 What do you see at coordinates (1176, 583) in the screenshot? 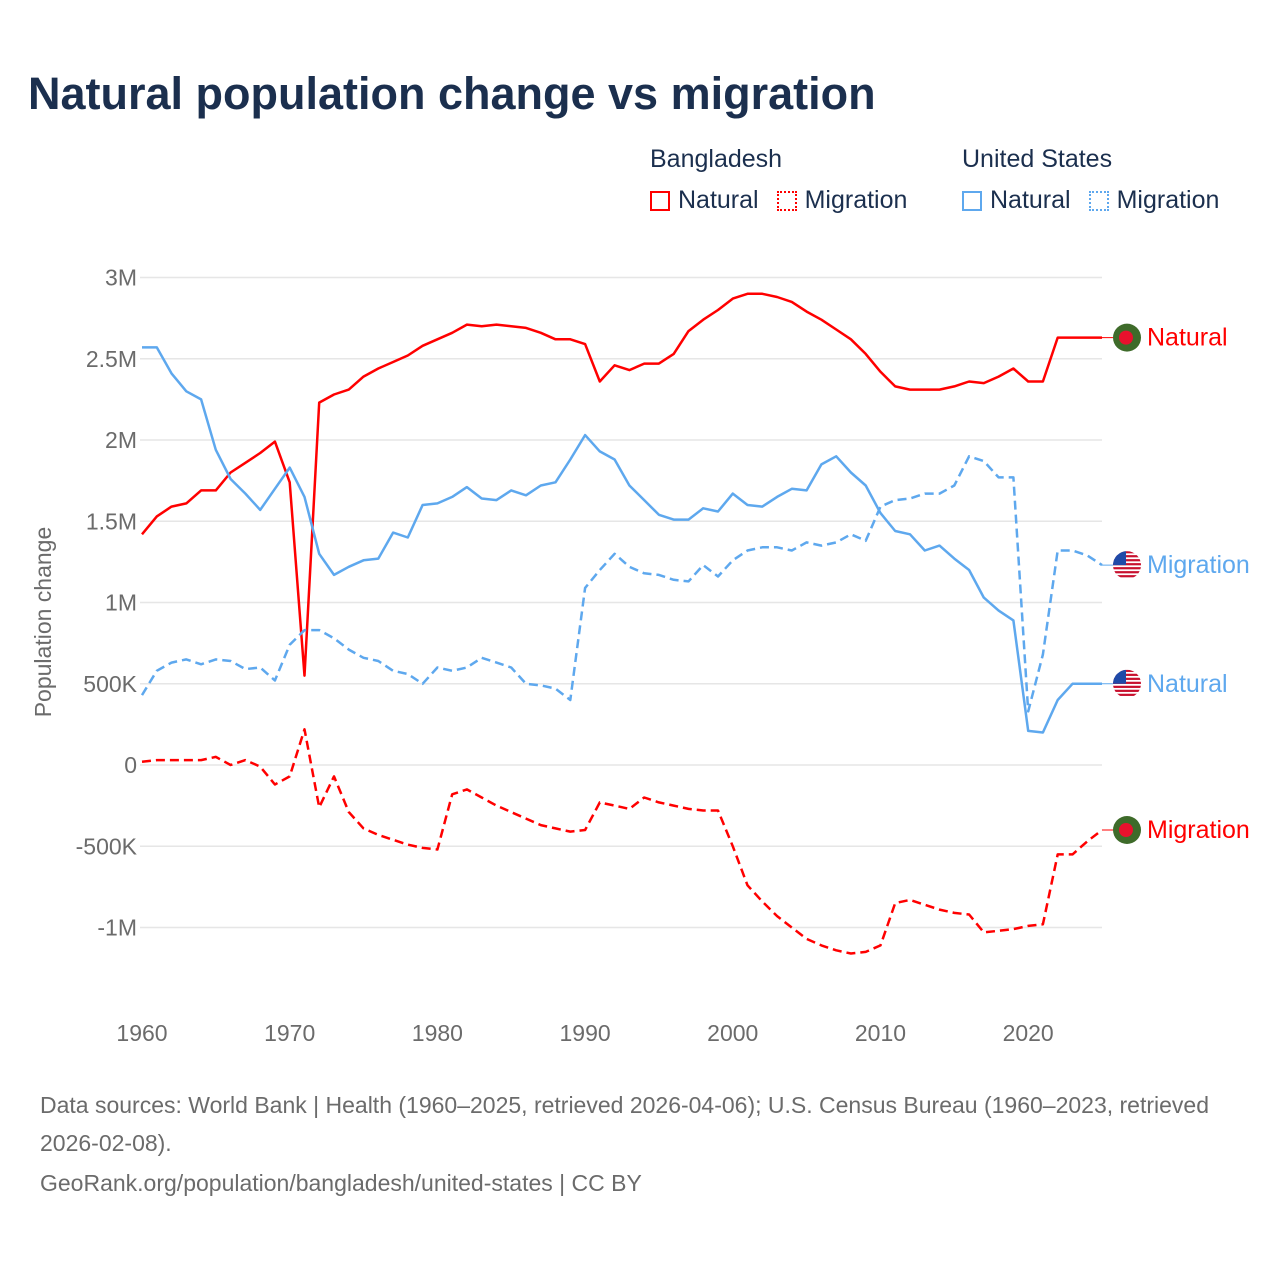
I see `end-labels: Natural Migration Natural Migration` at bounding box center [1176, 583].